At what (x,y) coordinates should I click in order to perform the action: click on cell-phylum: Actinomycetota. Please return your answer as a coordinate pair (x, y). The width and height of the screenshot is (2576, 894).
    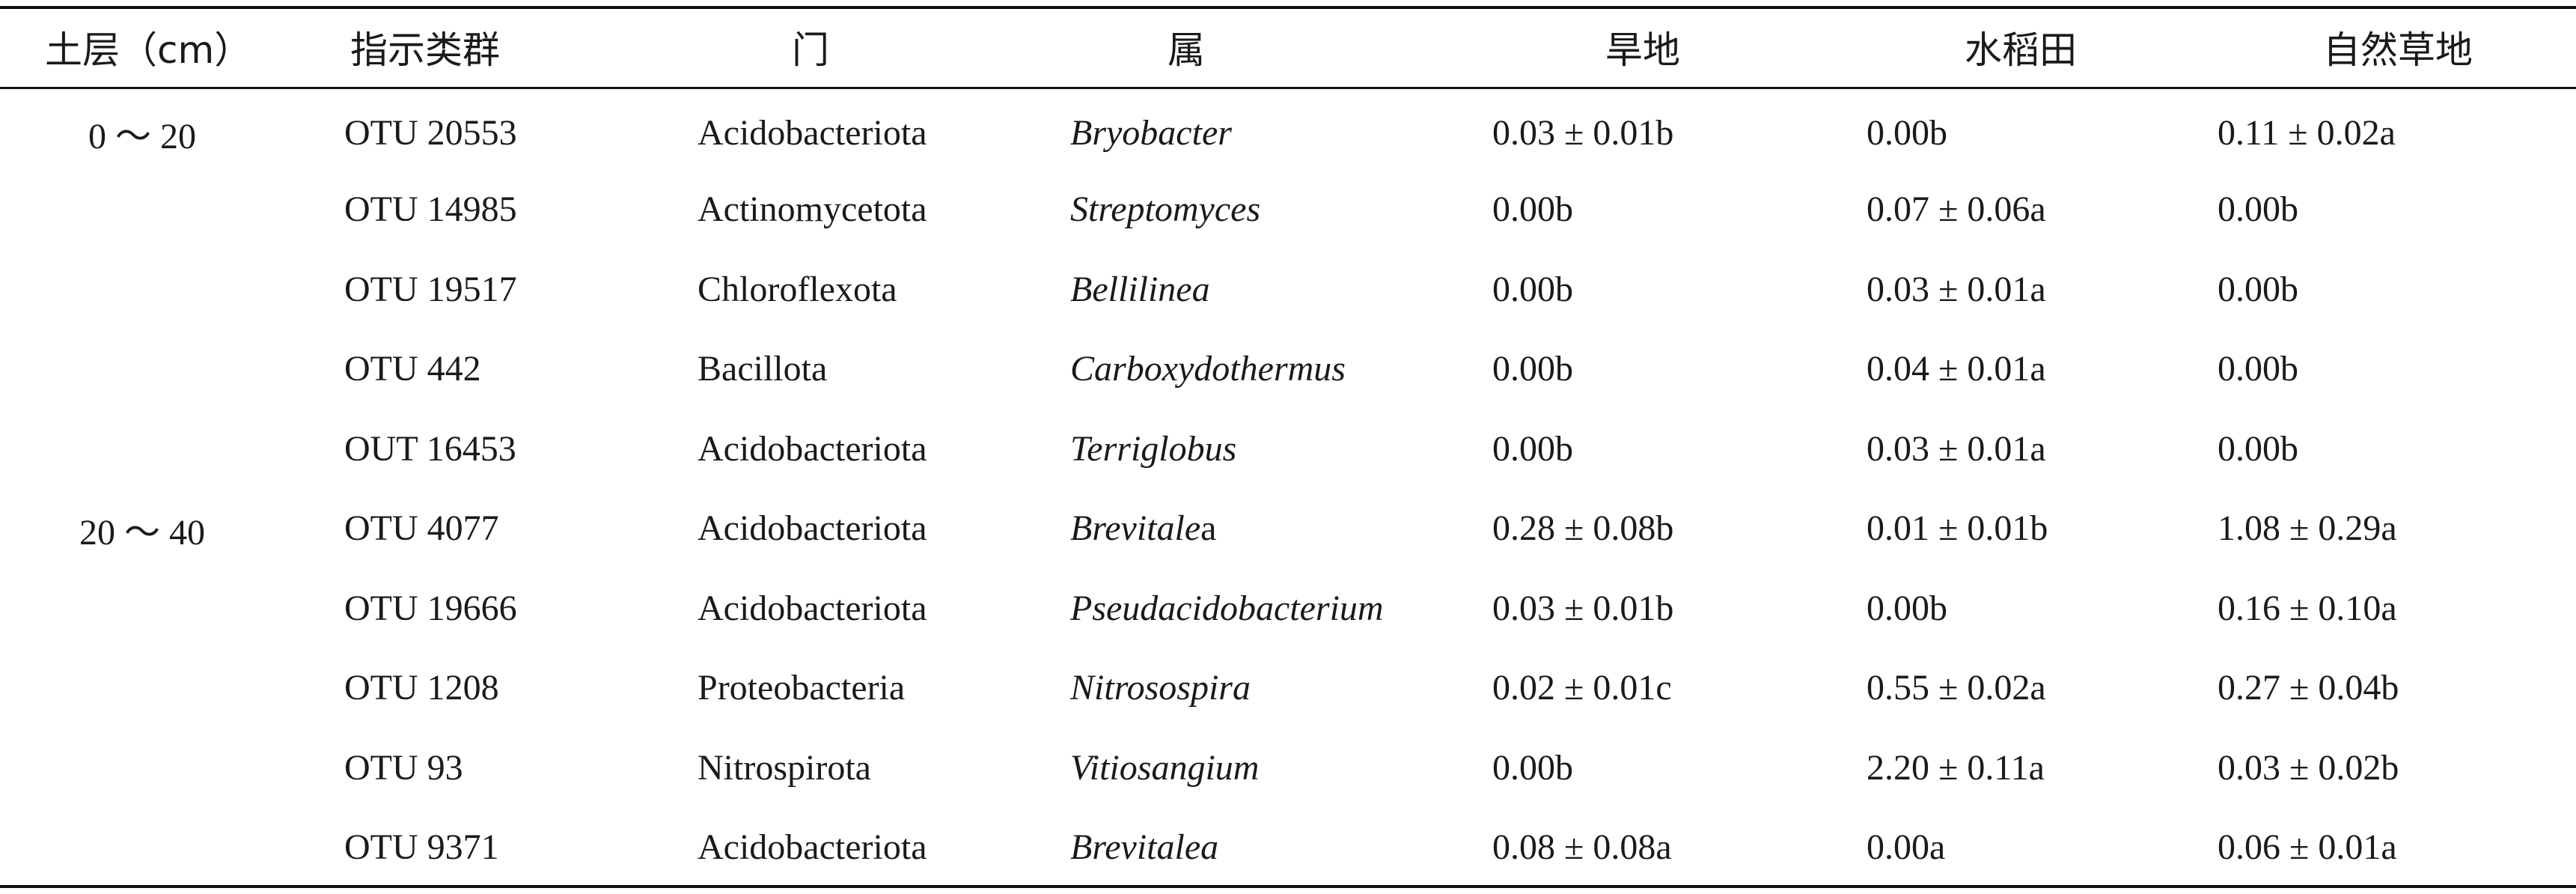
    Looking at the image, I should click on (812, 209).